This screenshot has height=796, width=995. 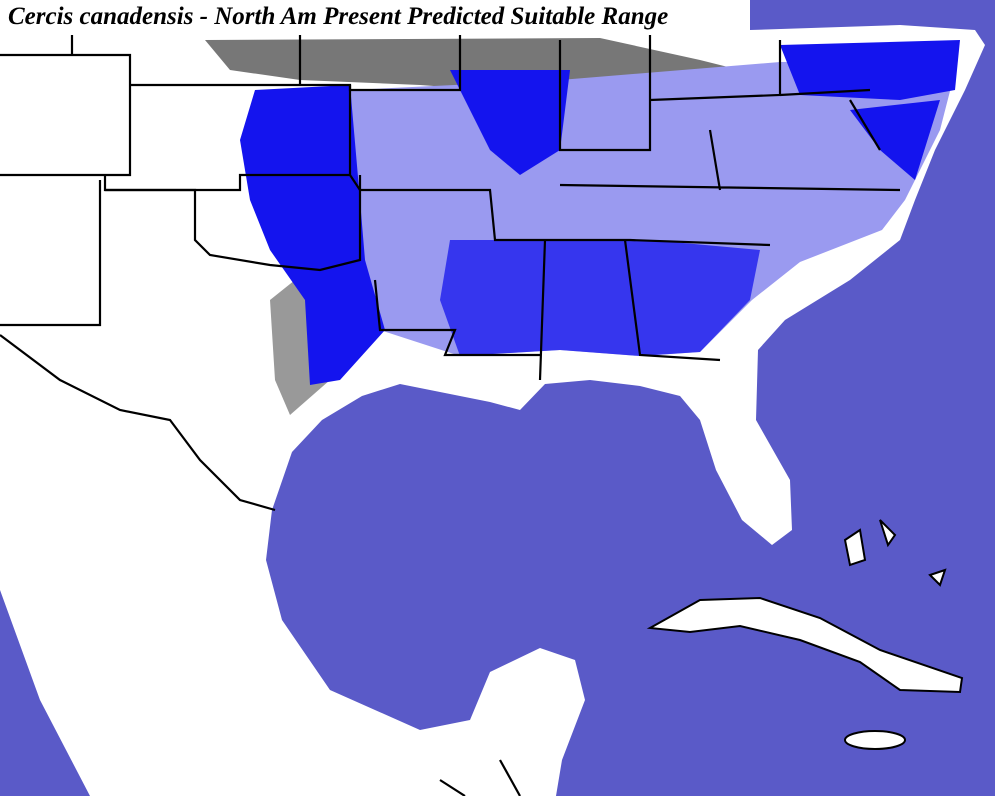 What do you see at coordinates (895, 553) in the screenshot?
I see `bahamas` at bounding box center [895, 553].